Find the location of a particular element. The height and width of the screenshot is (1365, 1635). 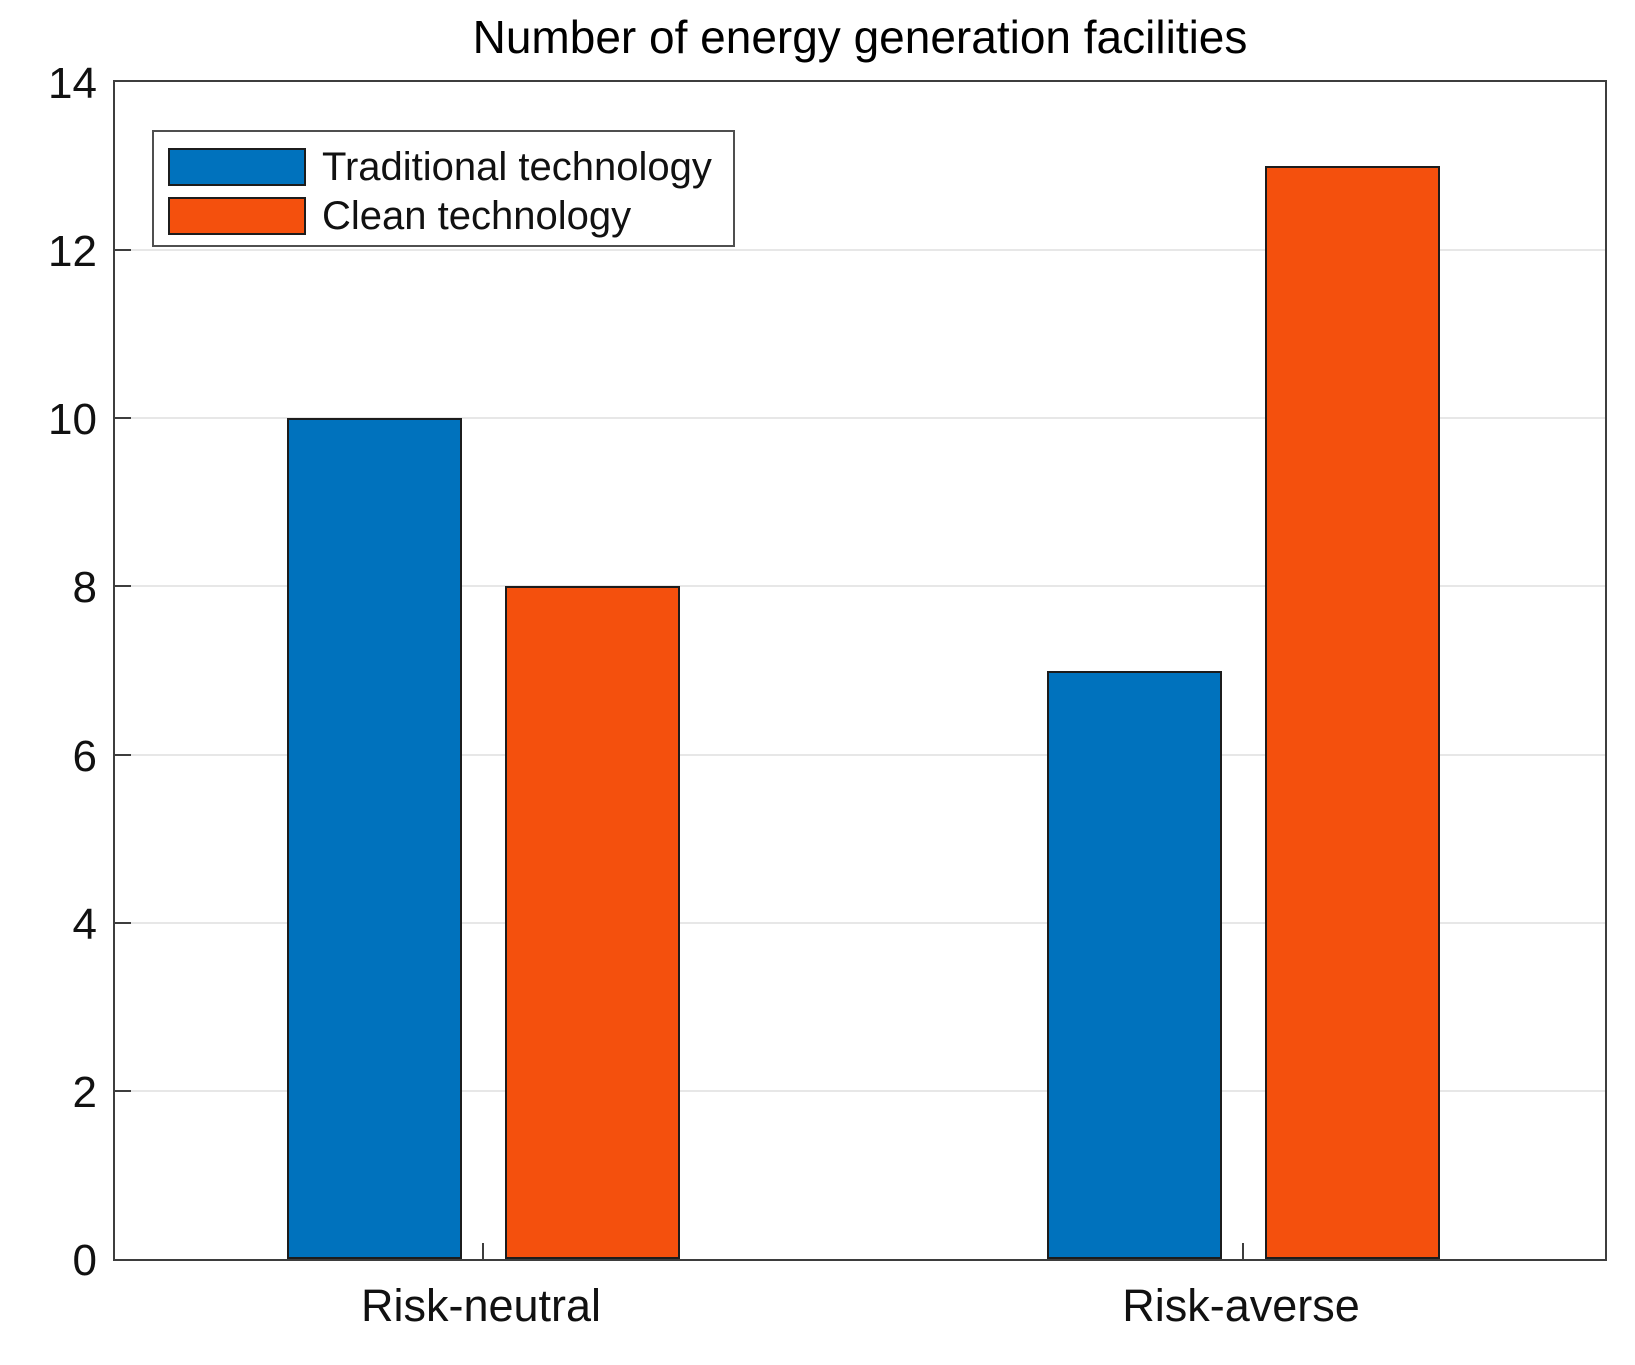

legend: Traditional technology Clean technology is located at coordinates (443, 188).